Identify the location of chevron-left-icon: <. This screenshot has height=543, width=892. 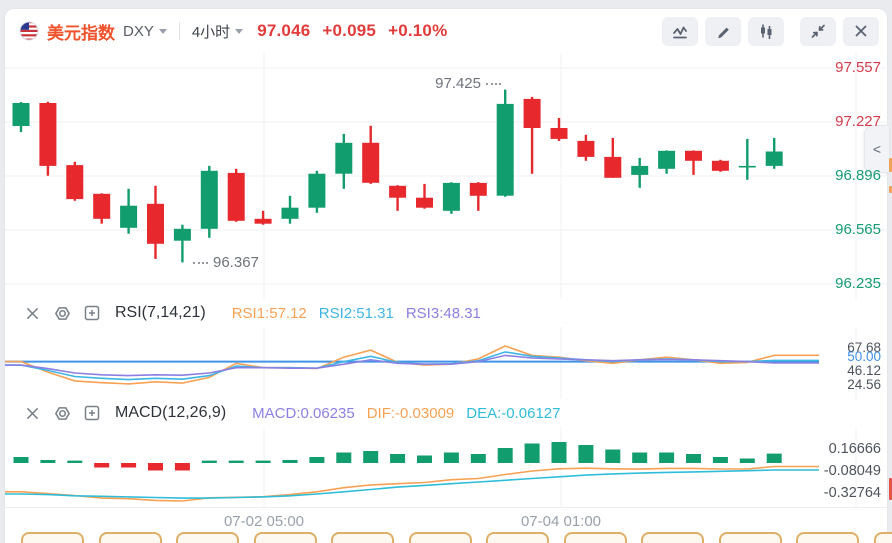
(877, 149).